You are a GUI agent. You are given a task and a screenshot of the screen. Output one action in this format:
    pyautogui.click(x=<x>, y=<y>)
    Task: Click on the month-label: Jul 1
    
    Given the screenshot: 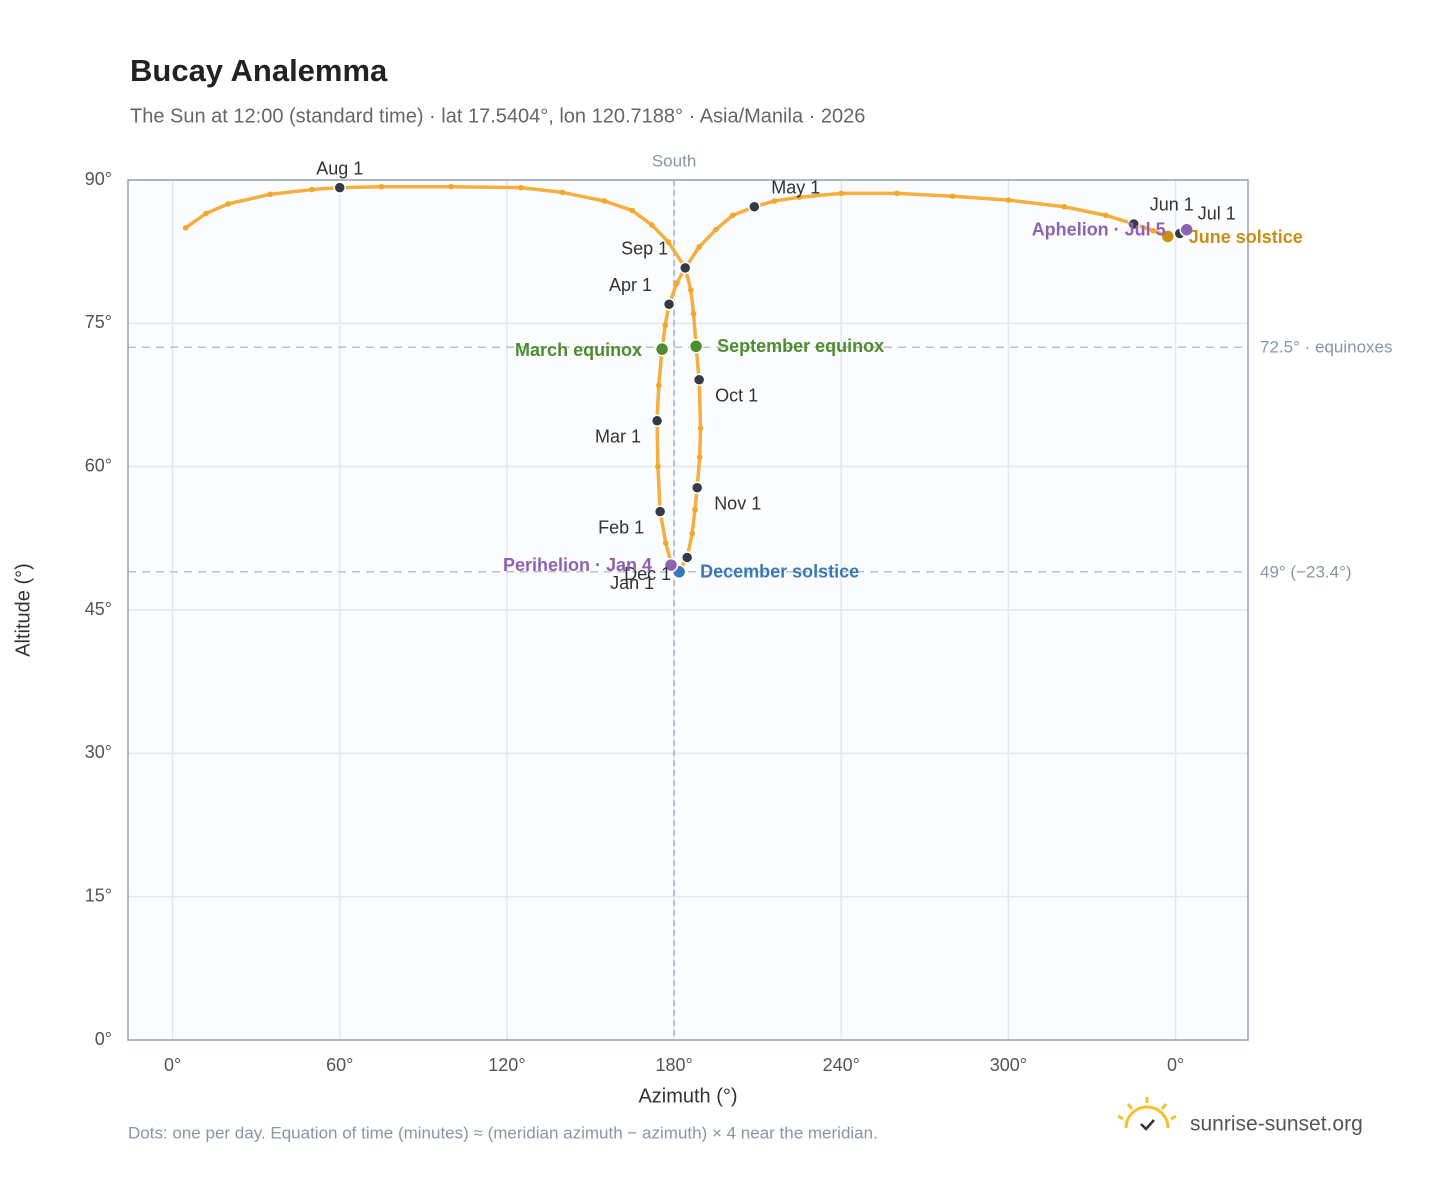 What is the action you would take?
    pyautogui.click(x=1217, y=213)
    